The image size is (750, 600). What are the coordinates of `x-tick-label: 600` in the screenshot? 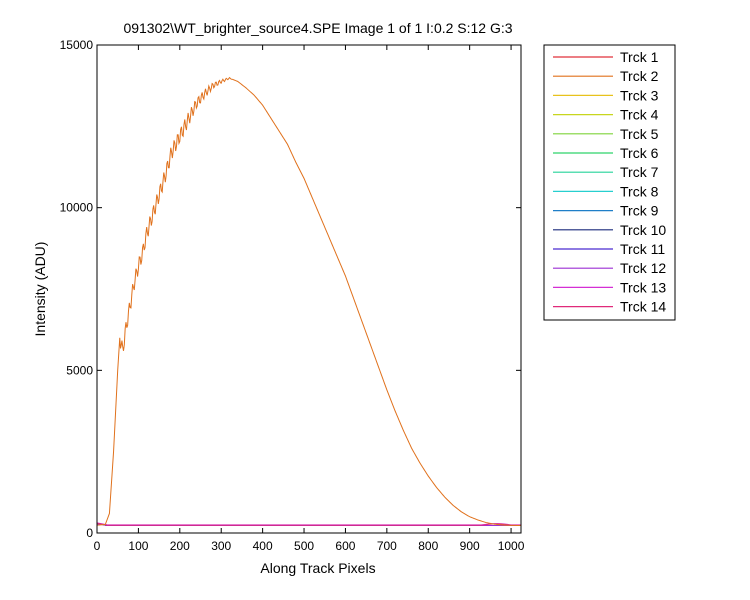 It's located at (345, 546).